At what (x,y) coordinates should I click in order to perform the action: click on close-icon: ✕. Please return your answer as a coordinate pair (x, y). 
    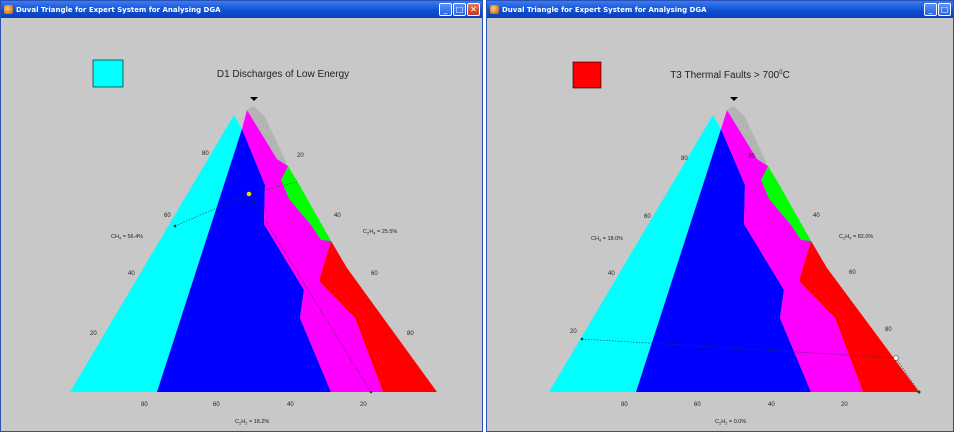
    Looking at the image, I should click on (473, 9).